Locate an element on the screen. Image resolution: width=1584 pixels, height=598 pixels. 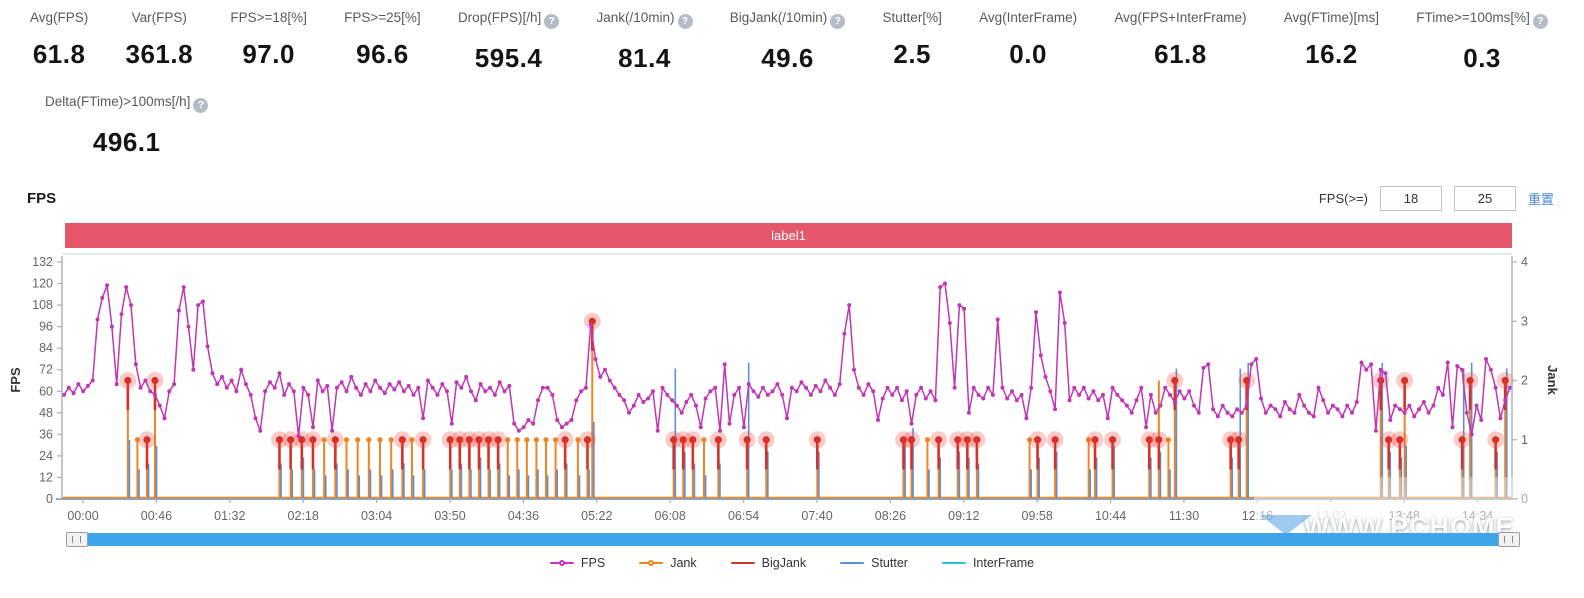
reset-link: 重置 is located at coordinates (1540, 199).